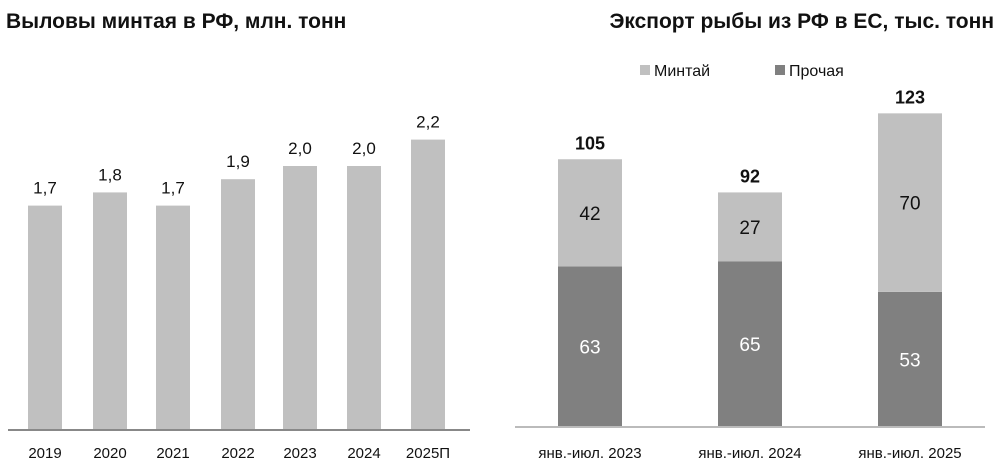 The height and width of the screenshot is (474, 1000). Describe the element at coordinates (238, 161) in the screenshot. I see `data-label: 1,9` at that location.